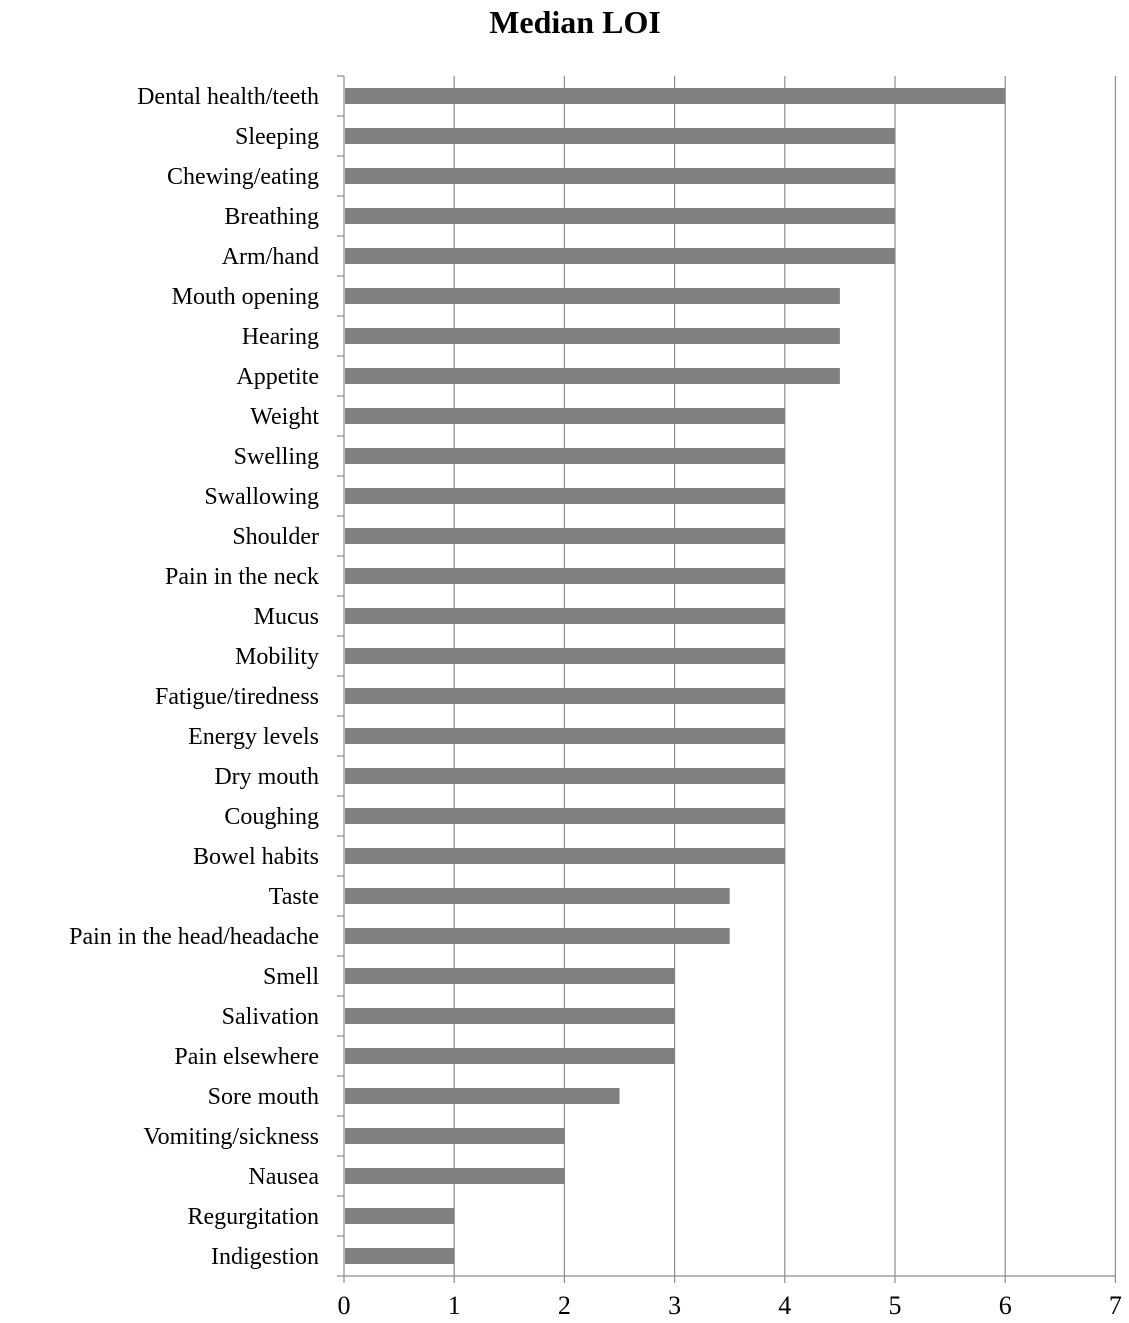 This screenshot has height=1323, width=1129. I want to click on chart-title: Median LOI, so click(575, 22).